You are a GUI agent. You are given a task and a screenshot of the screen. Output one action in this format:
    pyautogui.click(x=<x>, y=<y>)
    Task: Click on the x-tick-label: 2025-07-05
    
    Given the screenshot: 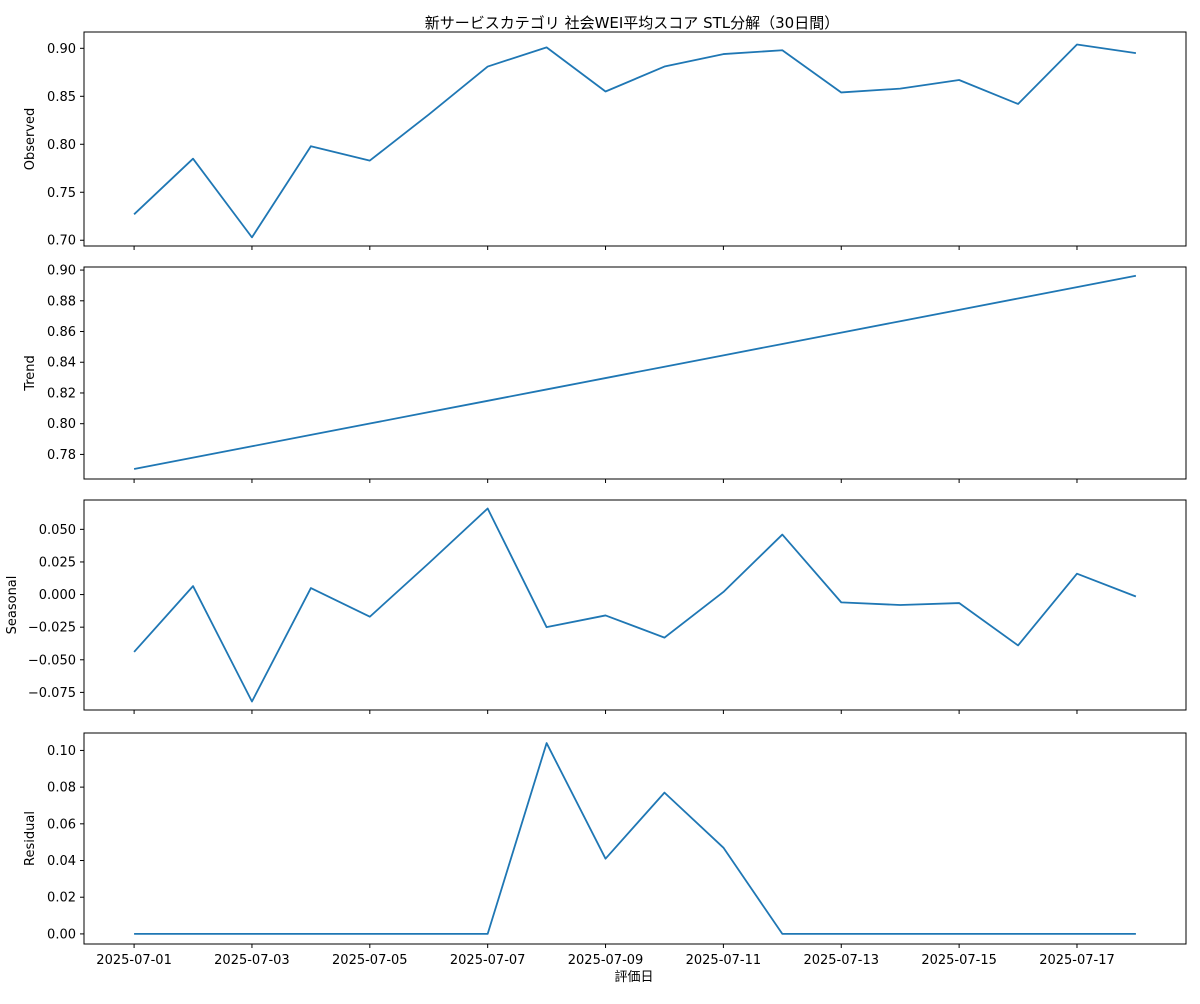 What is the action you would take?
    pyautogui.click(x=370, y=960)
    